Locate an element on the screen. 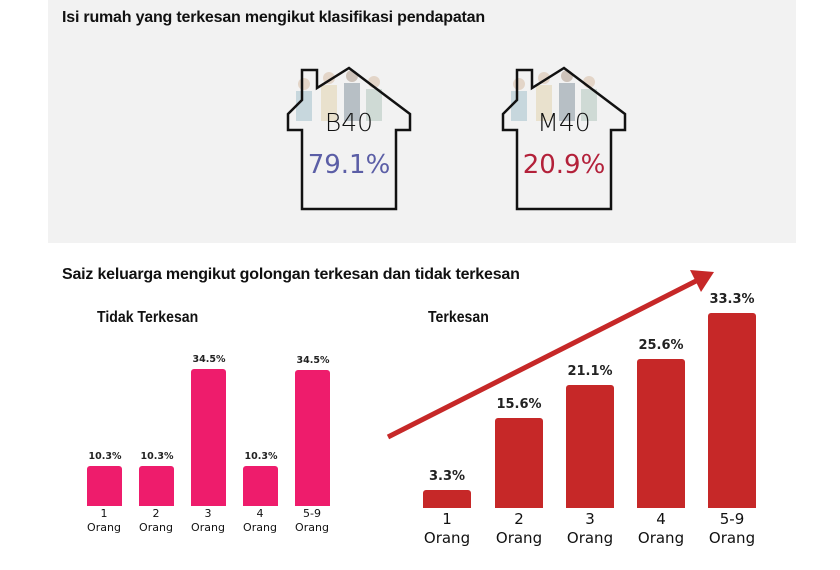 The width and height of the screenshot is (840, 570). house-value: 79.1% is located at coordinates (349, 165).